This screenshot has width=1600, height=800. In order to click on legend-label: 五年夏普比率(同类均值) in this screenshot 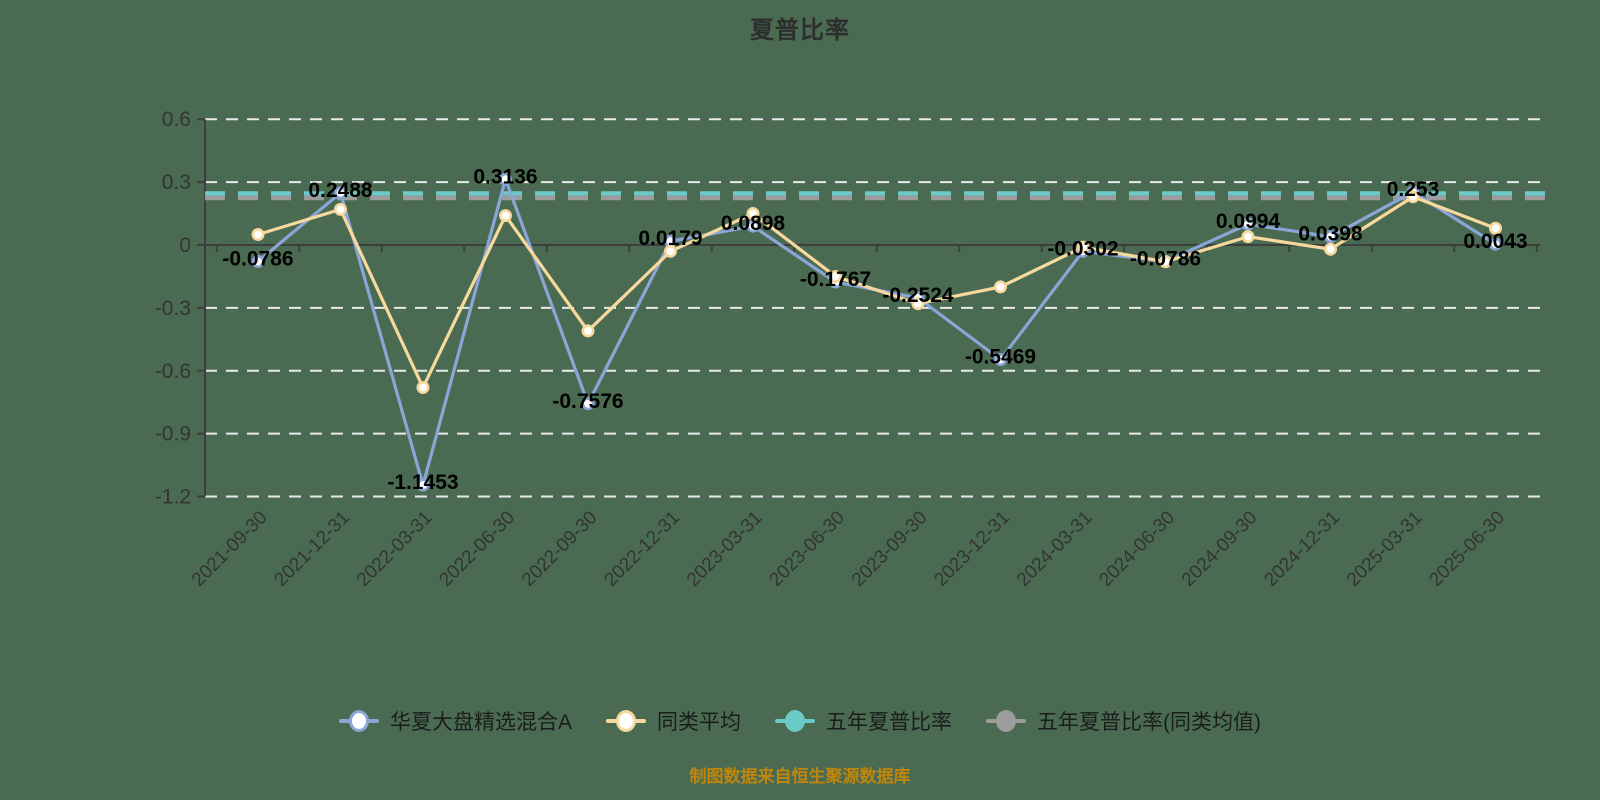, I will do `click(1149, 722)`.